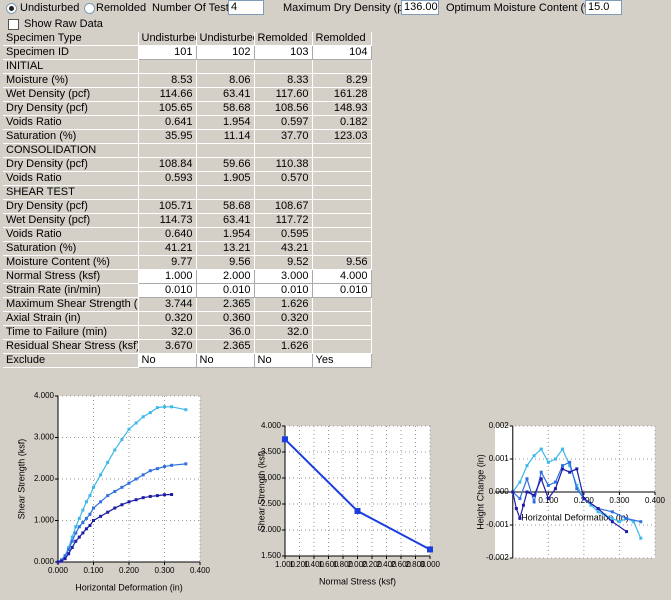 The width and height of the screenshot is (671, 600). What do you see at coordinates (129, 570) in the screenshot?
I see `x-tick-label: 0.200` at bounding box center [129, 570].